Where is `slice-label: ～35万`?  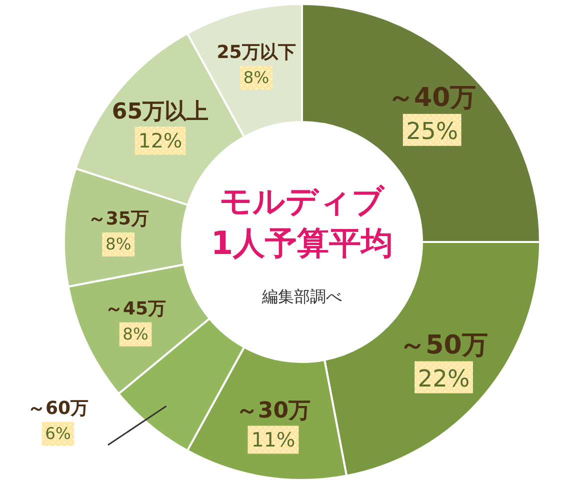 slice-label: ～35万 is located at coordinates (118, 219).